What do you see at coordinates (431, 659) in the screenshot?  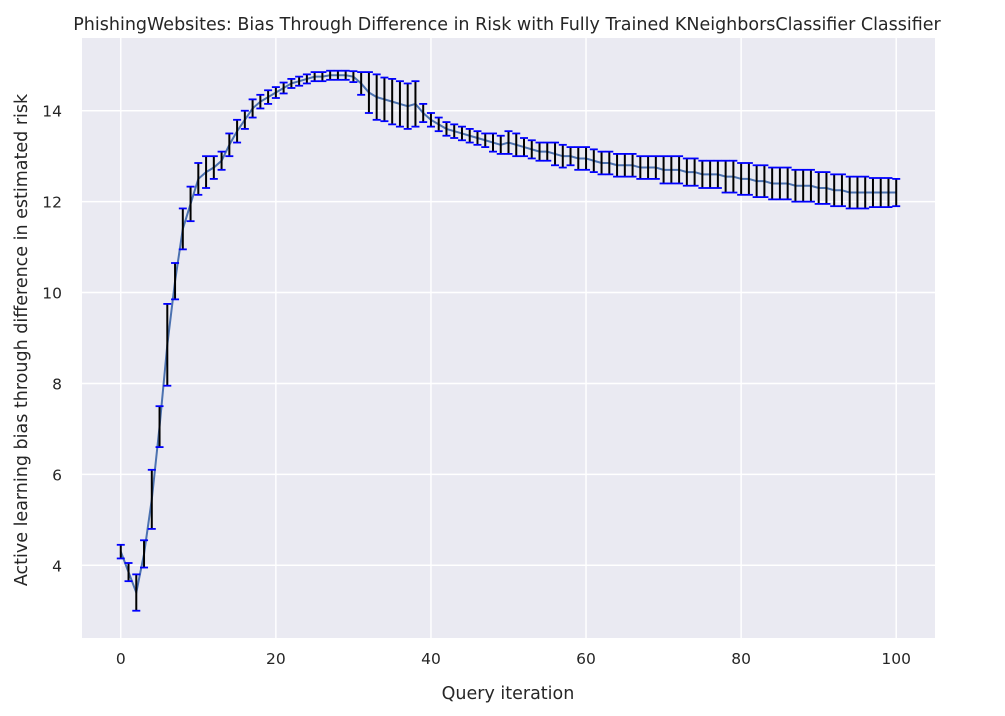 I see `x-tick-label: 40` at bounding box center [431, 659].